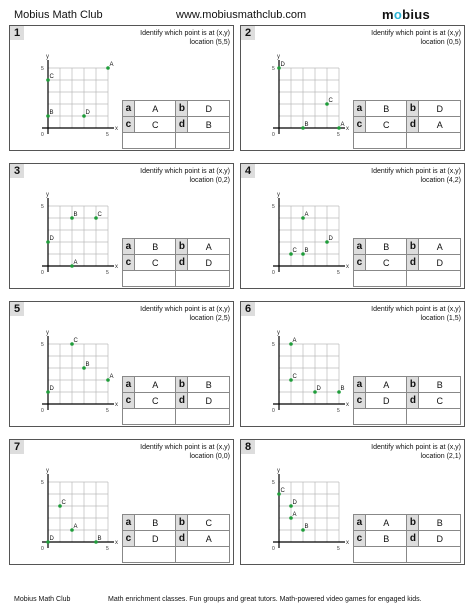  What do you see at coordinates (241, 15) in the screenshot?
I see `site-url: www.mobiusmathclub.com` at bounding box center [241, 15].